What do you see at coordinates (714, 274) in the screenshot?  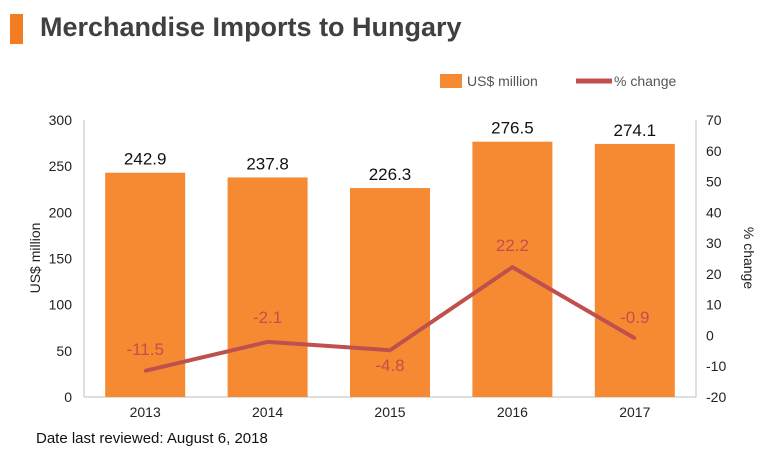 I see `y-tick-right-label: 20` at bounding box center [714, 274].